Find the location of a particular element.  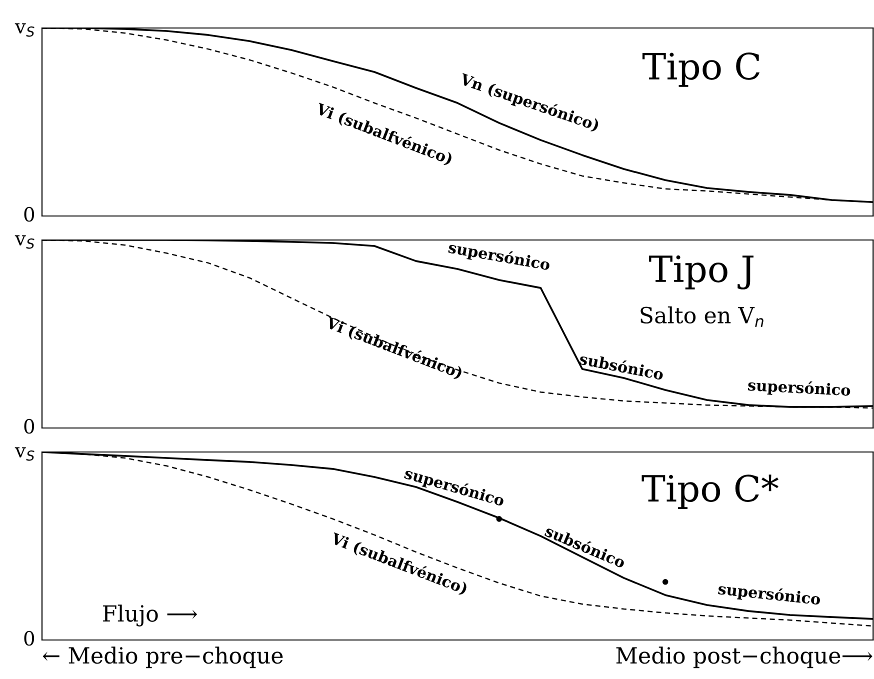

annotation: Flujo ⟶ is located at coordinates (150, 615).